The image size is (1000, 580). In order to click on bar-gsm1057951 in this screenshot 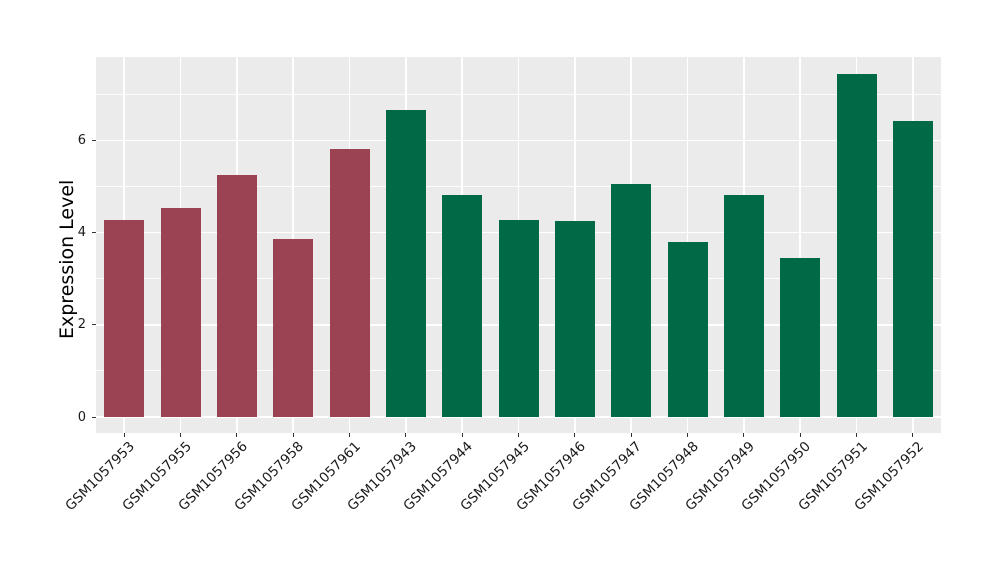, I will do `click(856, 245)`.